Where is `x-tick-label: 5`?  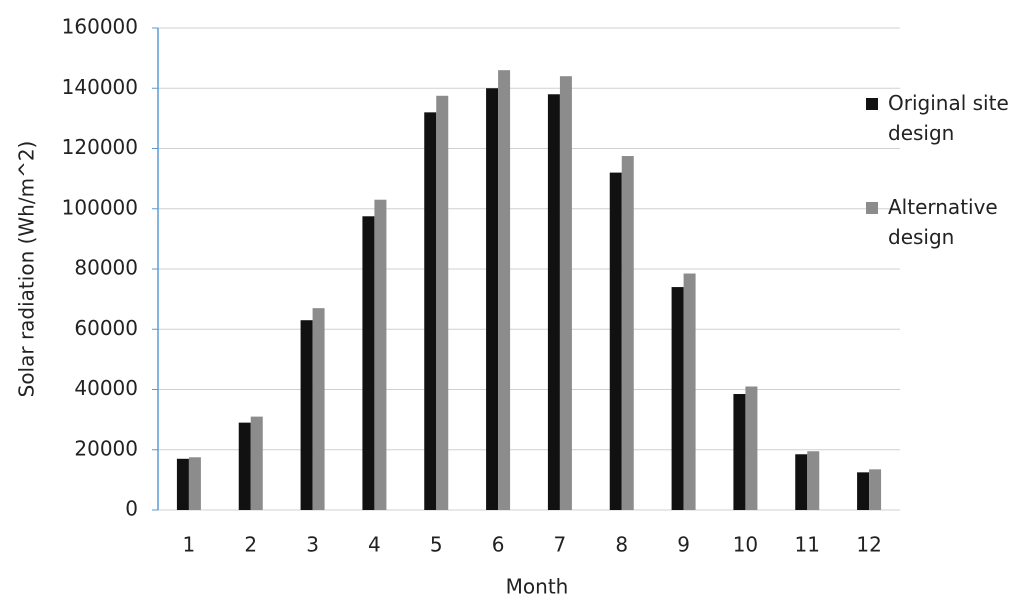
x-tick-label: 5 is located at coordinates (436, 545).